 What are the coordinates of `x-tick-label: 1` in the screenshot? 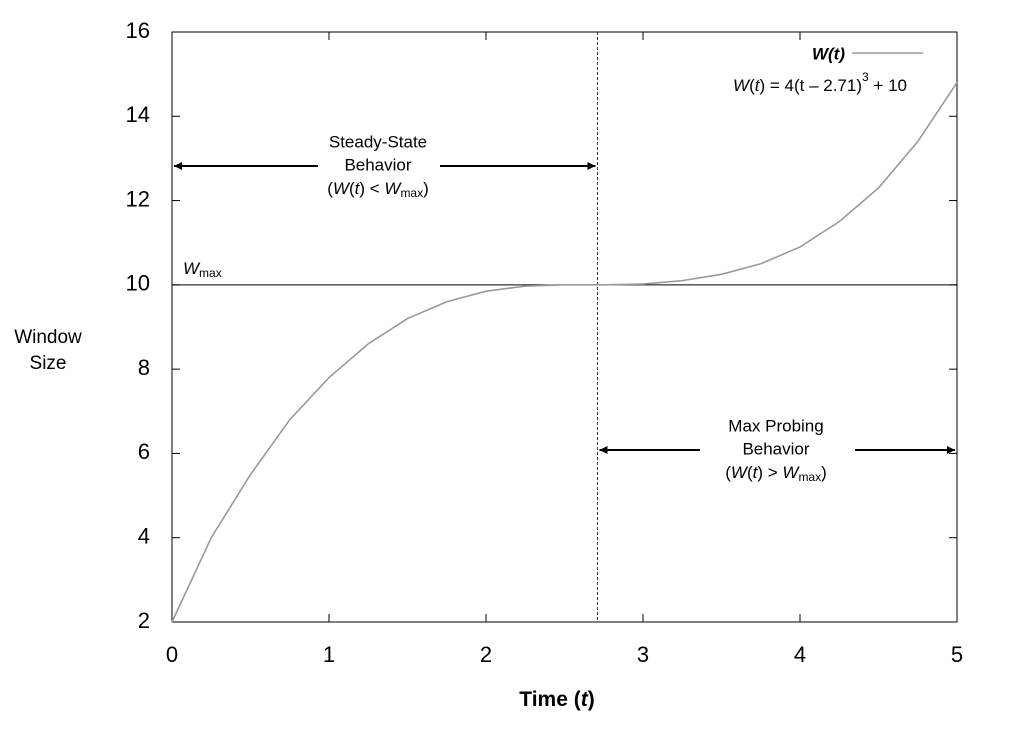 It's located at (329, 654).